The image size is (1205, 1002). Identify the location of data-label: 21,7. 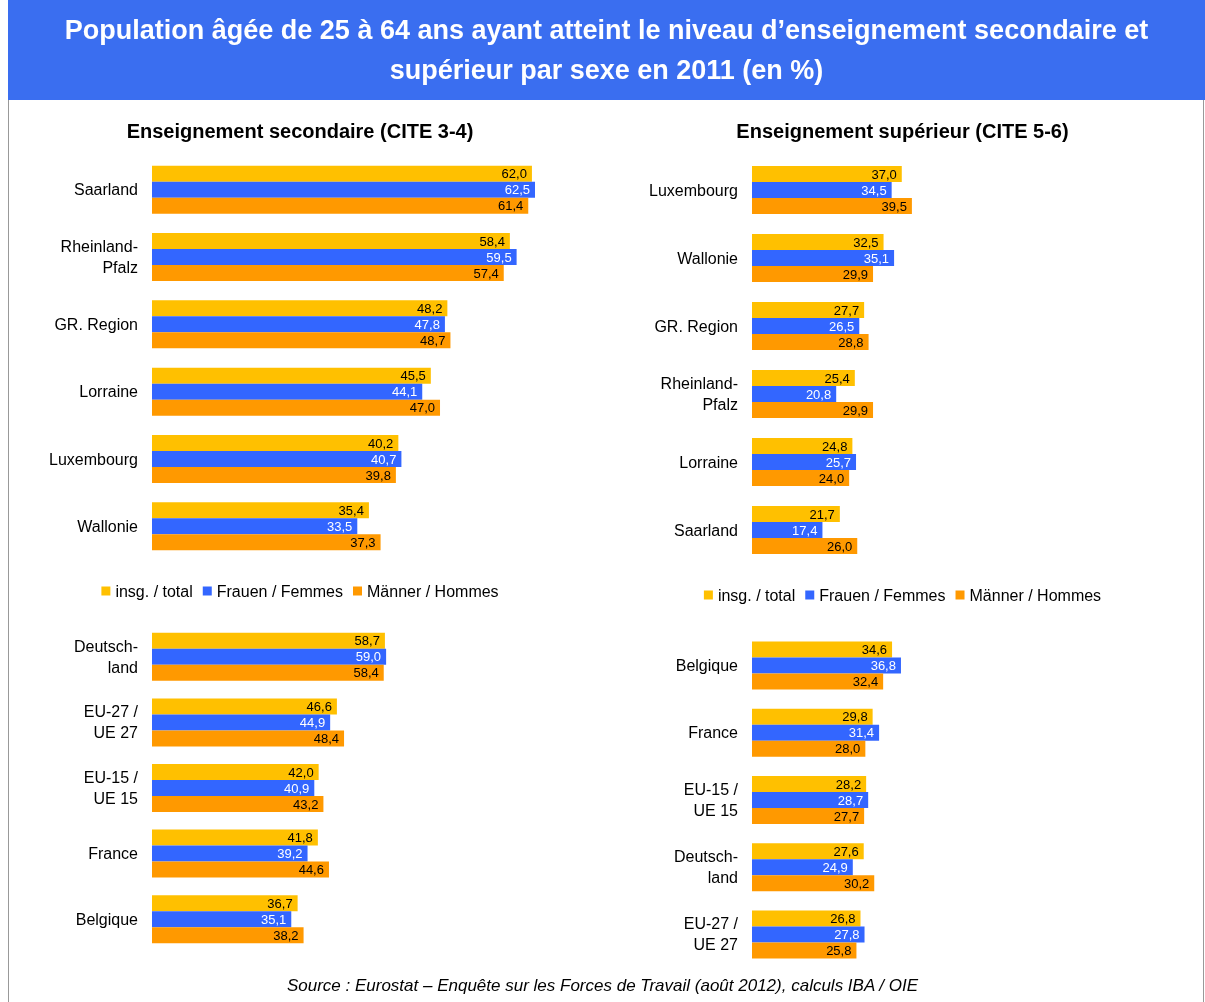
(822, 514).